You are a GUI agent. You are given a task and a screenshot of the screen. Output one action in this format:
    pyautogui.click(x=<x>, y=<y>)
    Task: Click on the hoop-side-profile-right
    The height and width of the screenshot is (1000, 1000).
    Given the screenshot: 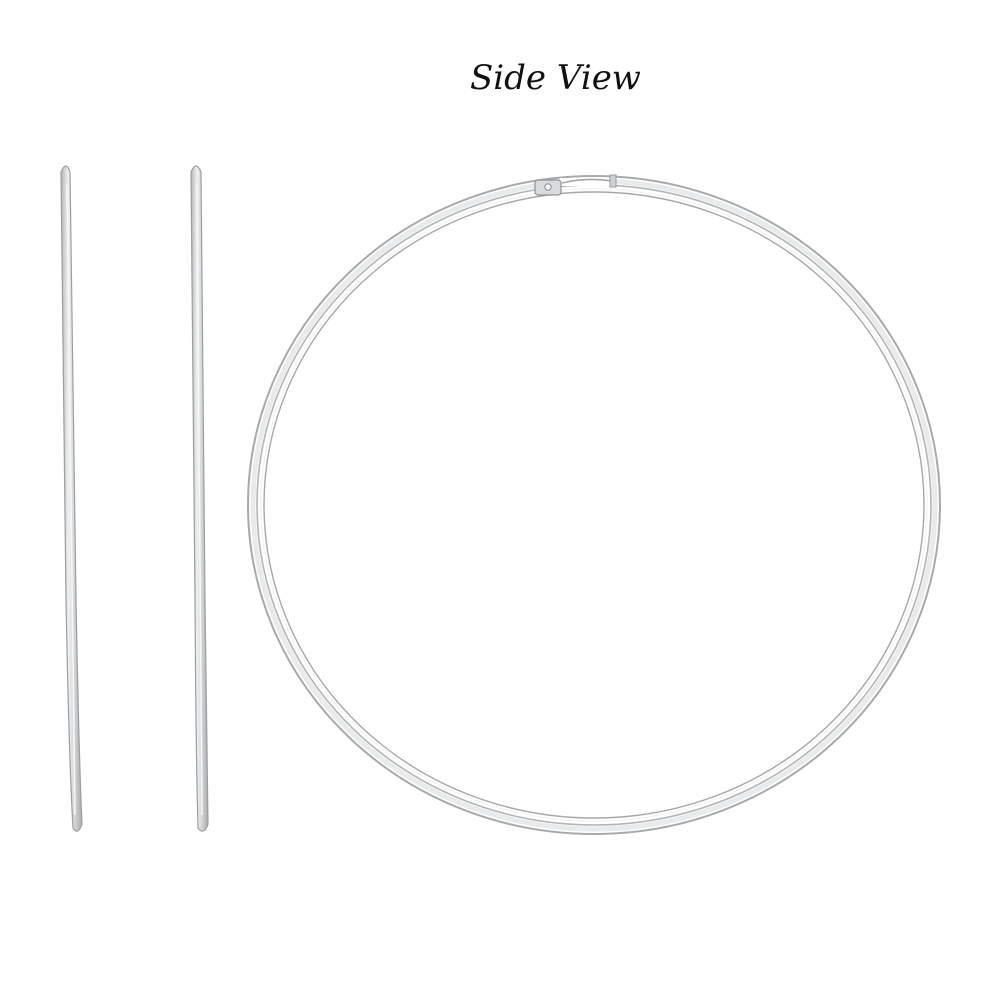 What is the action you would take?
    pyautogui.click(x=199, y=498)
    